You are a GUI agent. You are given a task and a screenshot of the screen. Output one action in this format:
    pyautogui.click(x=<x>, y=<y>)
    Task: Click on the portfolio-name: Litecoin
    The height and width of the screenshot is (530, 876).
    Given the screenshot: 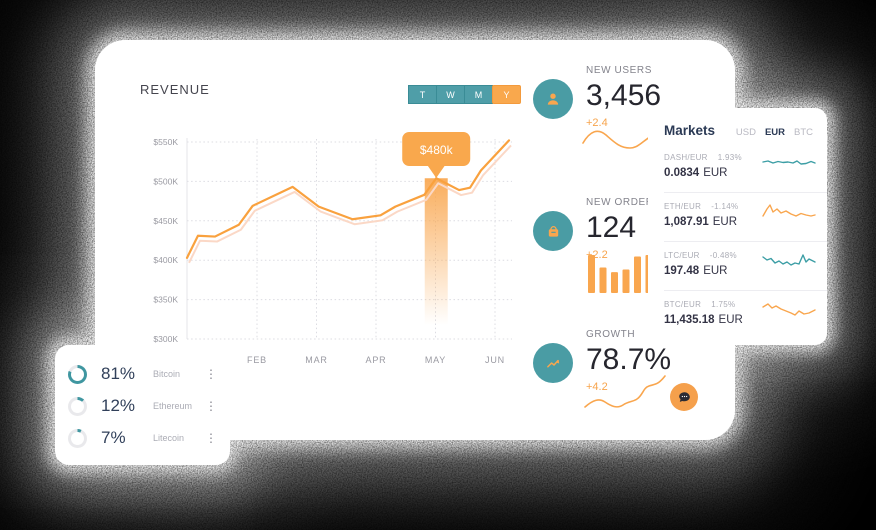 What is the action you would take?
    pyautogui.click(x=169, y=438)
    